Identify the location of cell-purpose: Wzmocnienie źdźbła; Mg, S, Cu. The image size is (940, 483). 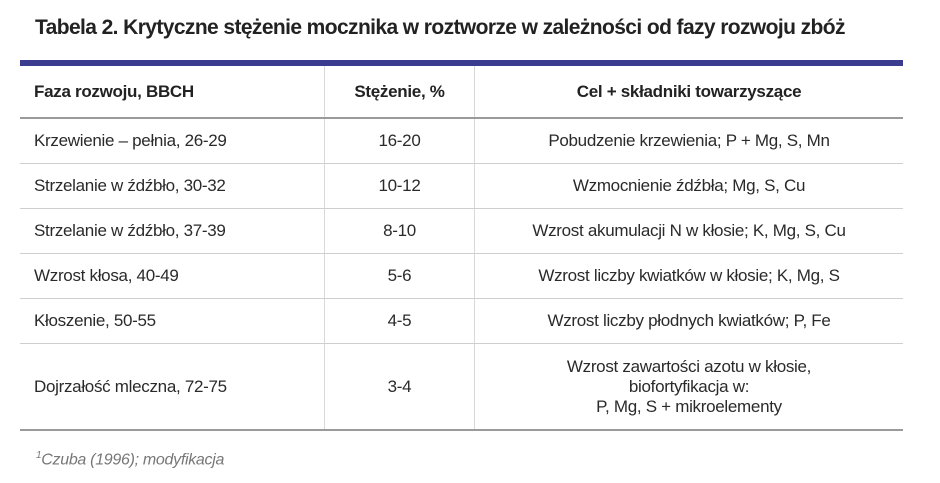
(688, 186).